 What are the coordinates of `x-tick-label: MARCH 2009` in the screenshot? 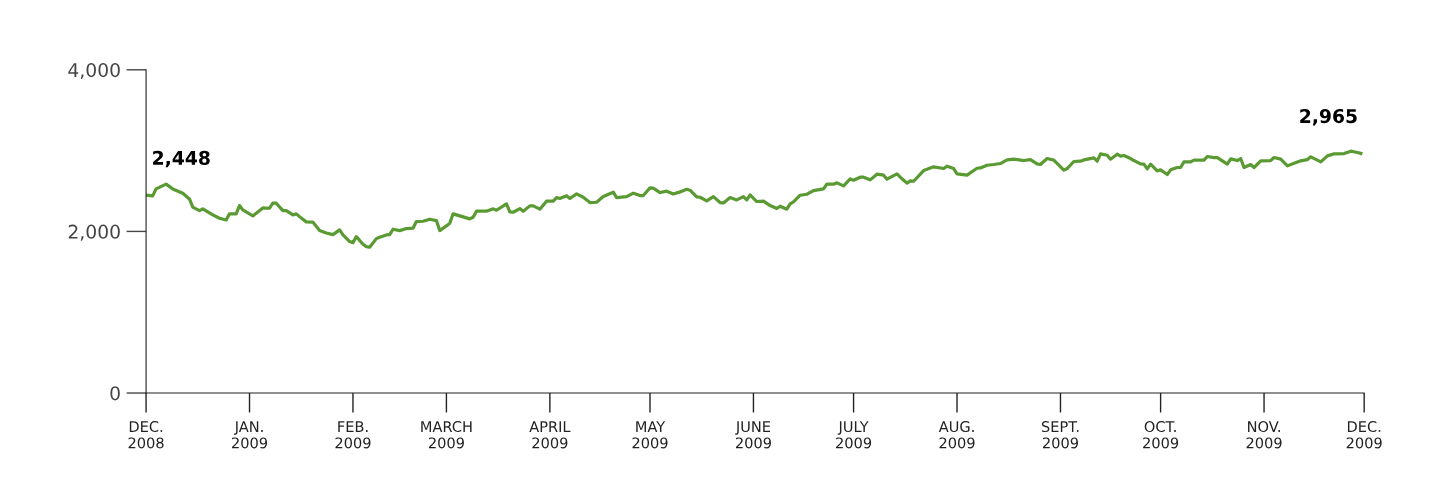 It's located at (446, 435).